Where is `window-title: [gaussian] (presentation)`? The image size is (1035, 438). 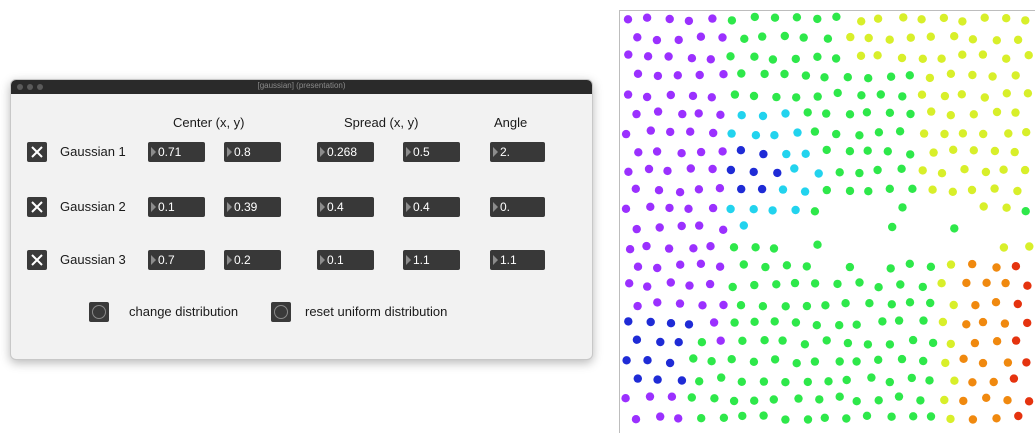
window-title: [gaussian] (presentation) is located at coordinates (301, 85).